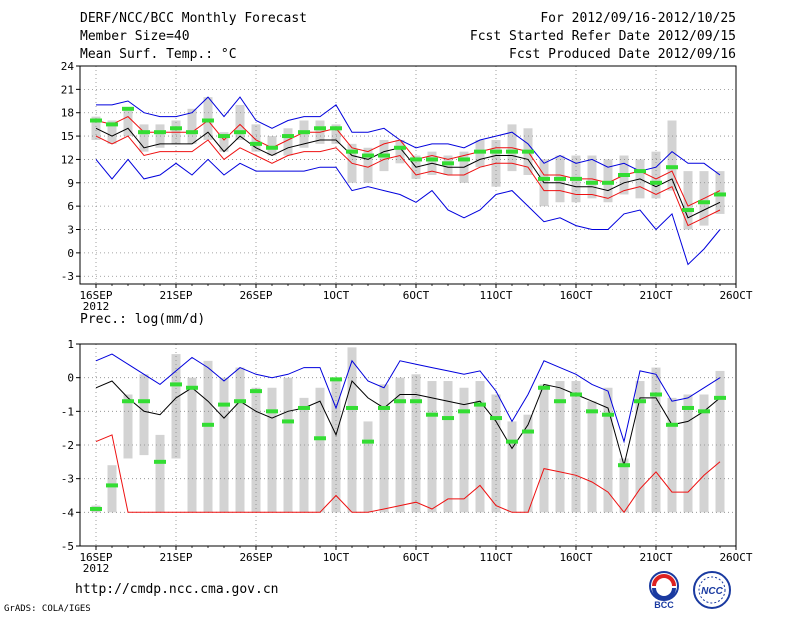 The width and height of the screenshot is (800, 618). I want to click on y-tick-label: -1, so click(67, 411).